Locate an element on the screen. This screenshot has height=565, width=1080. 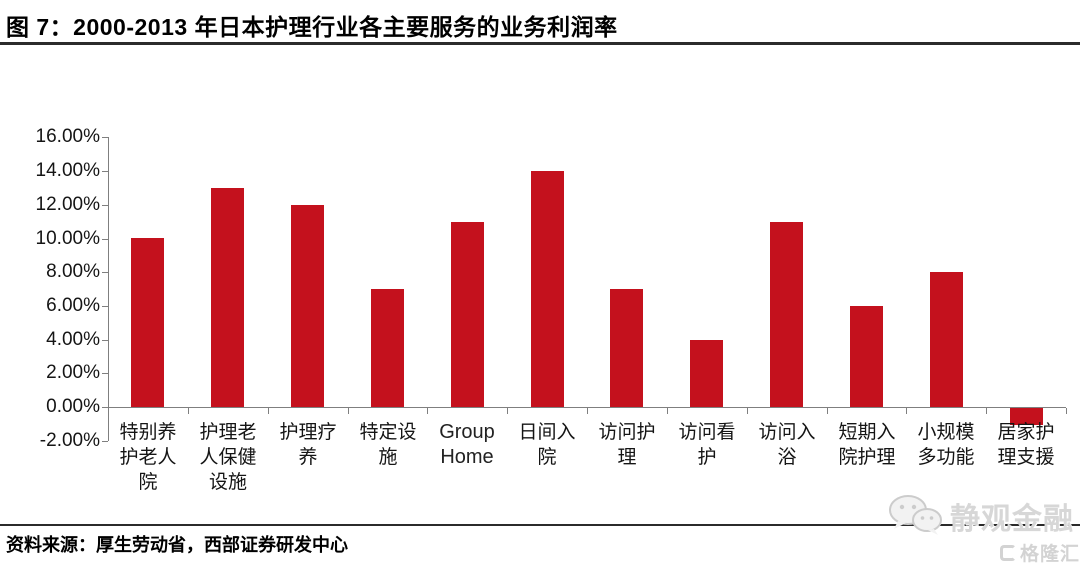
y-axis-label: 16.00% is located at coordinates (67, 136).